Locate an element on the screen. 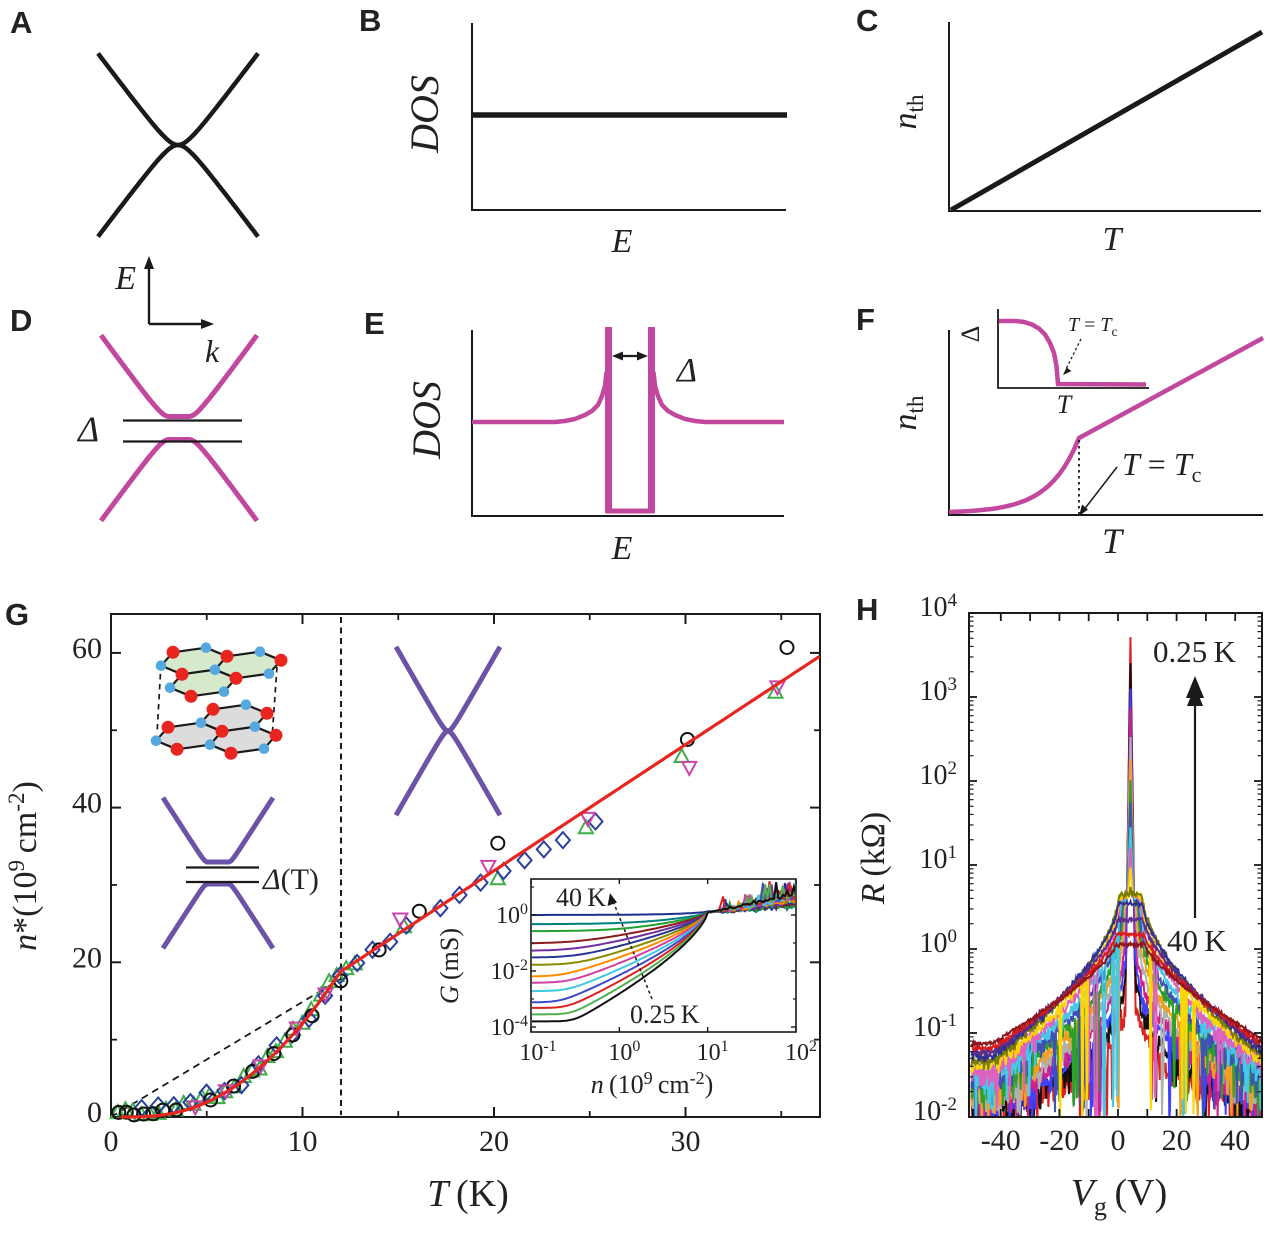 The height and width of the screenshot is (1240, 1280). svg-text: -40 is located at coordinates (1001, 1140).